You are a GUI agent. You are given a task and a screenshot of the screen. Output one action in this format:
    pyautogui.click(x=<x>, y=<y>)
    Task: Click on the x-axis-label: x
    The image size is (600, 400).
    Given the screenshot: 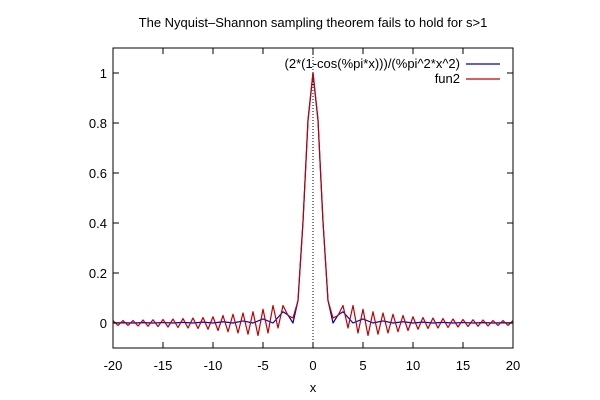 What is the action you would take?
    pyautogui.click(x=313, y=387)
    